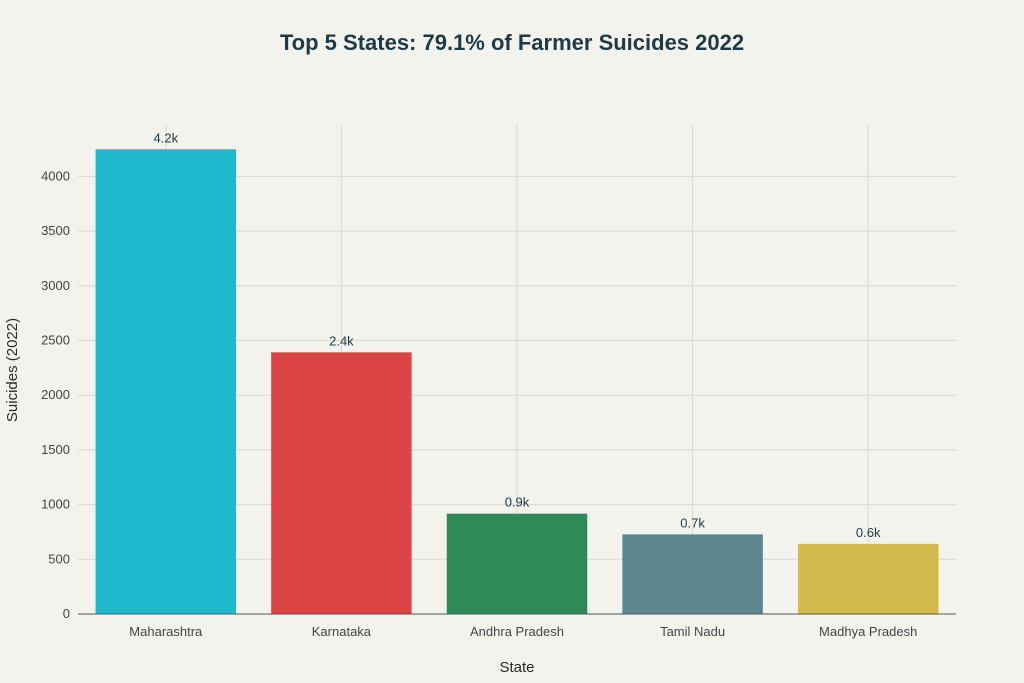 The width and height of the screenshot is (1024, 683). What do you see at coordinates (342, 631) in the screenshot?
I see `x-tick-label: Karnataka` at bounding box center [342, 631].